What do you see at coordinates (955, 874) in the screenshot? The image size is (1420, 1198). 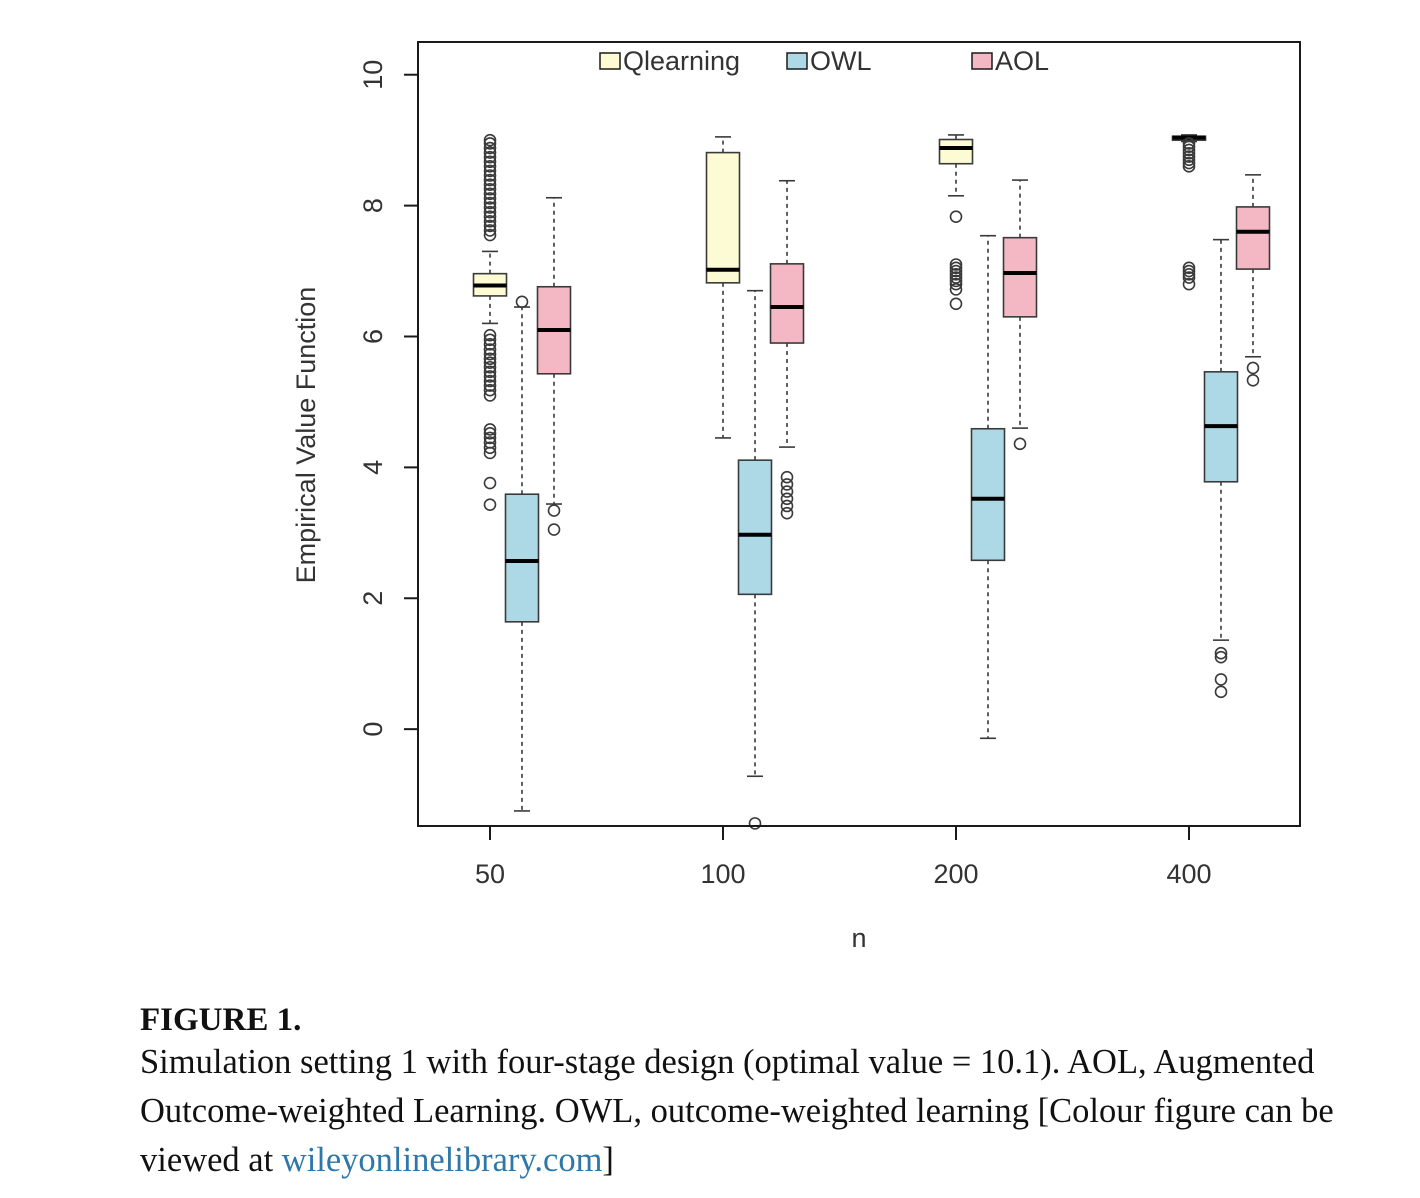 I see `x-tick-label: 200` at bounding box center [955, 874].